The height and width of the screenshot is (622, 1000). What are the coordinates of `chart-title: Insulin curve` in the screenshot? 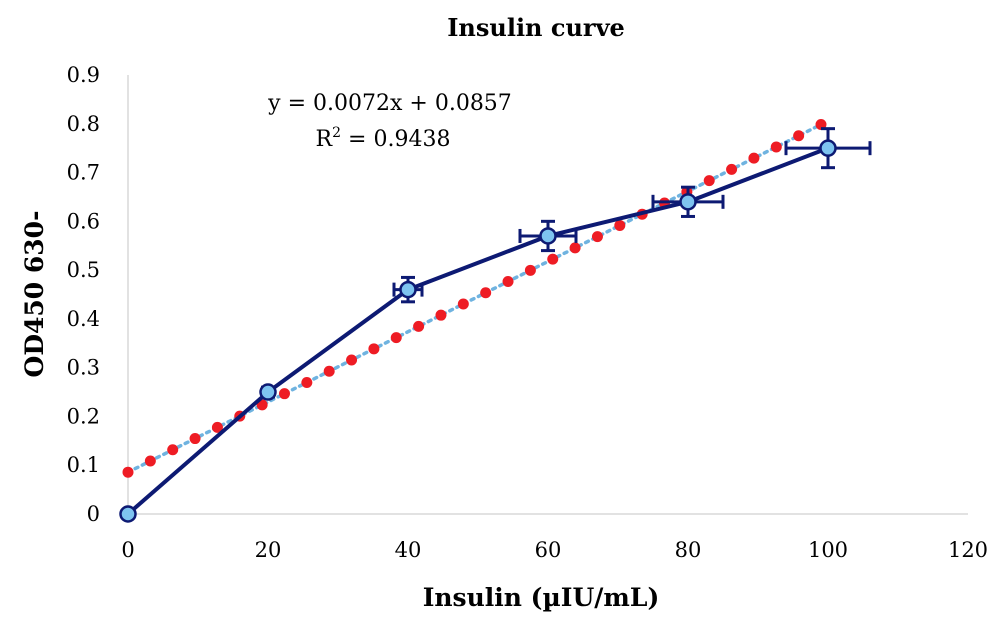 It's located at (536, 27).